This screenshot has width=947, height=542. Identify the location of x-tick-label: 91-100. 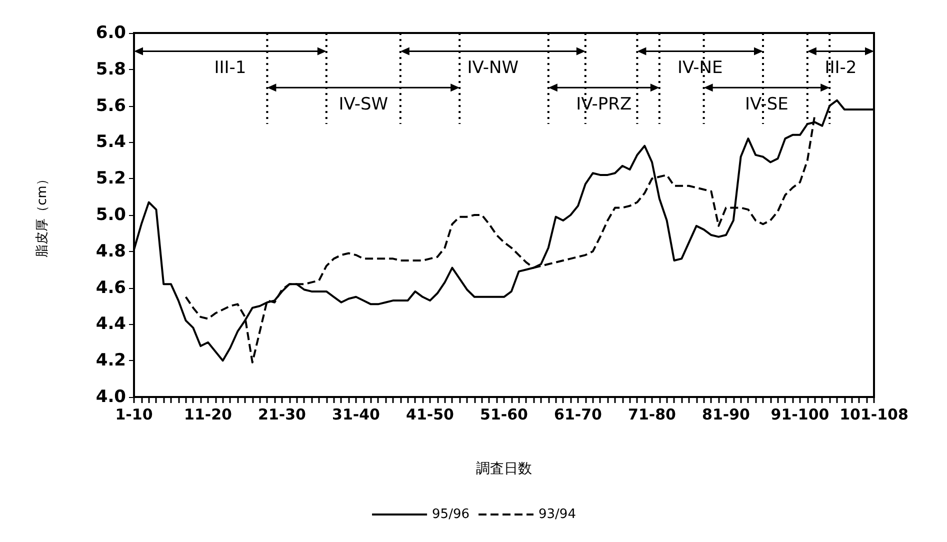
(800, 415).